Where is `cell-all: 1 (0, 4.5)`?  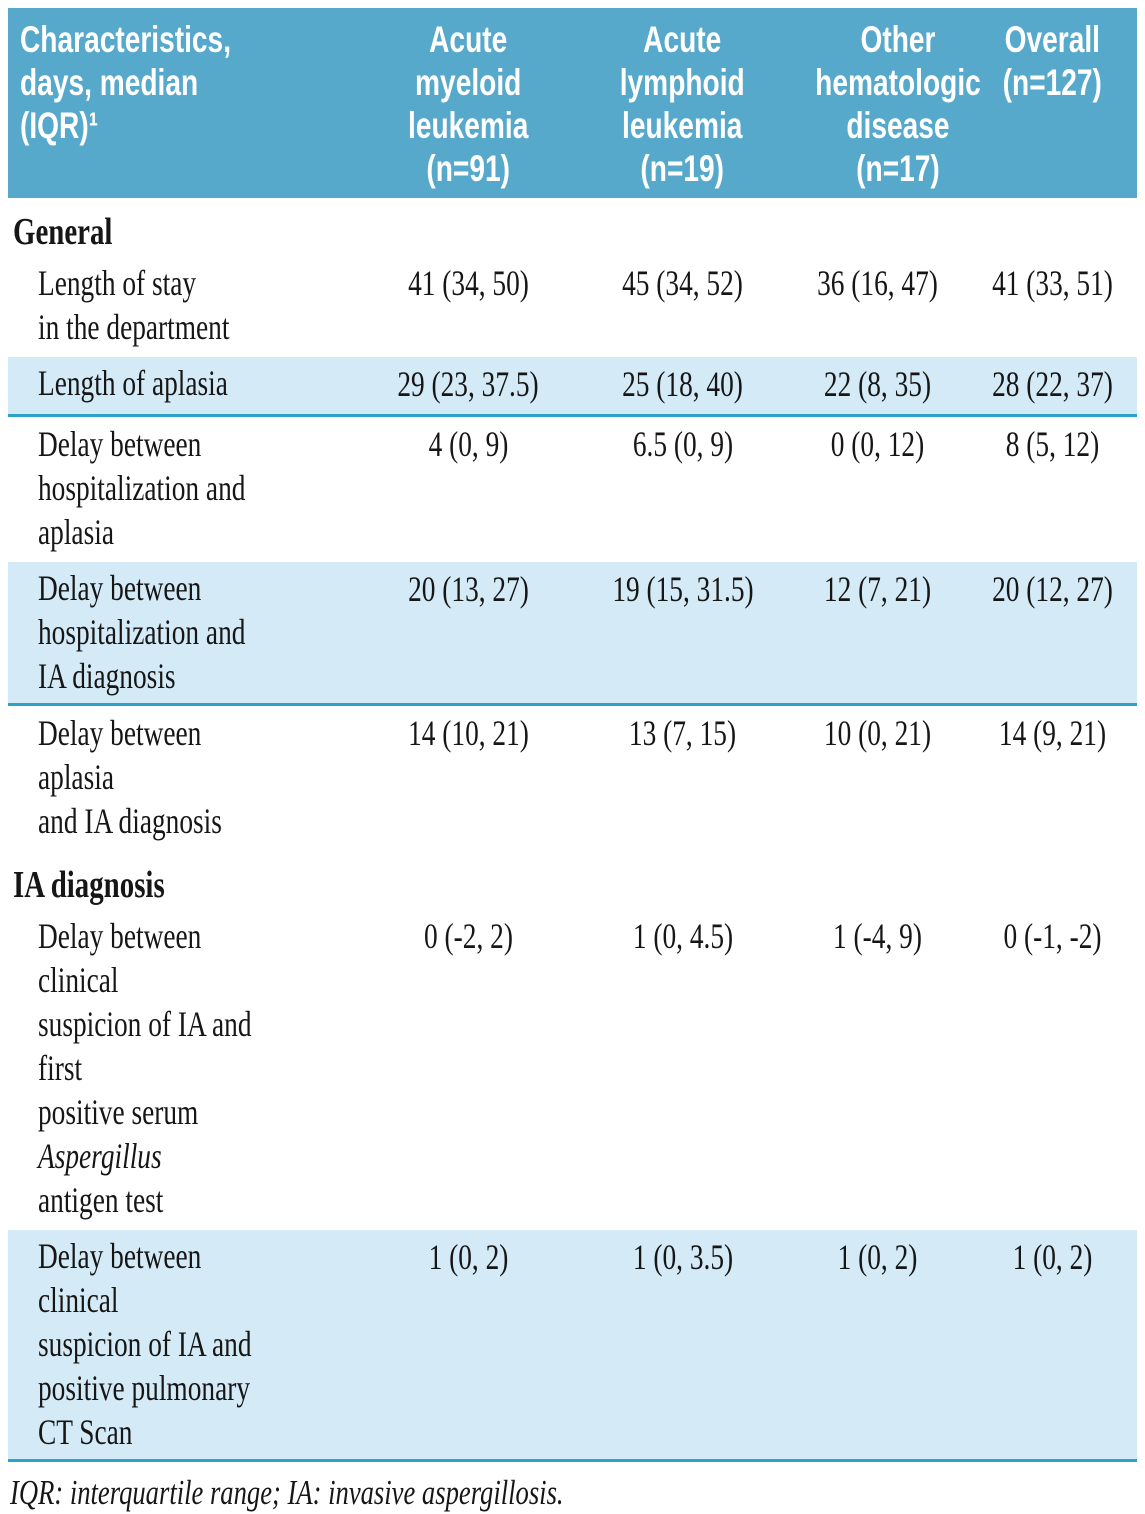
cell-all: 1 (0, 4.5) is located at coordinates (682, 1069).